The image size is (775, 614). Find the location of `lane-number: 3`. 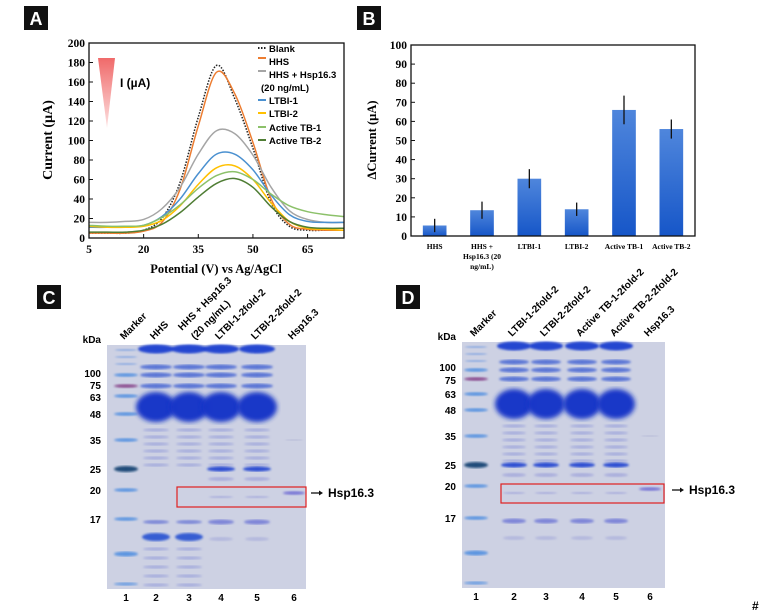

lane-number: 3 is located at coordinates (546, 597).